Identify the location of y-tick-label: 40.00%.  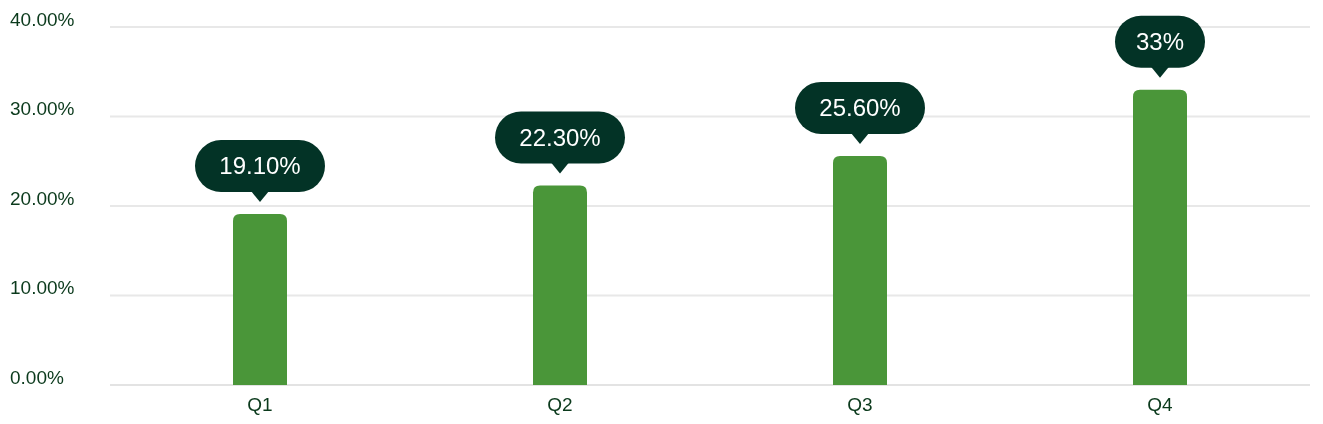
(42, 19).